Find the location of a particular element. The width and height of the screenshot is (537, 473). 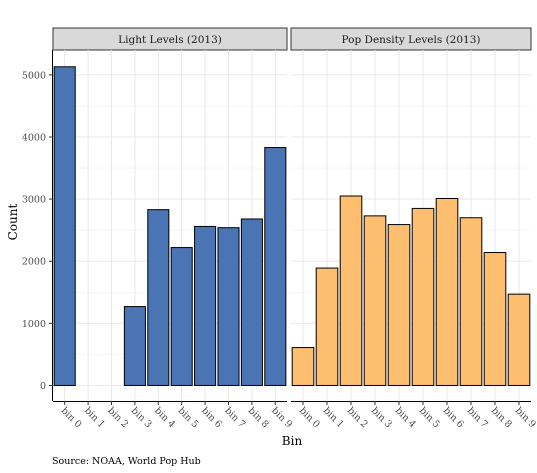

x-axis-title: Bin is located at coordinates (292, 441).